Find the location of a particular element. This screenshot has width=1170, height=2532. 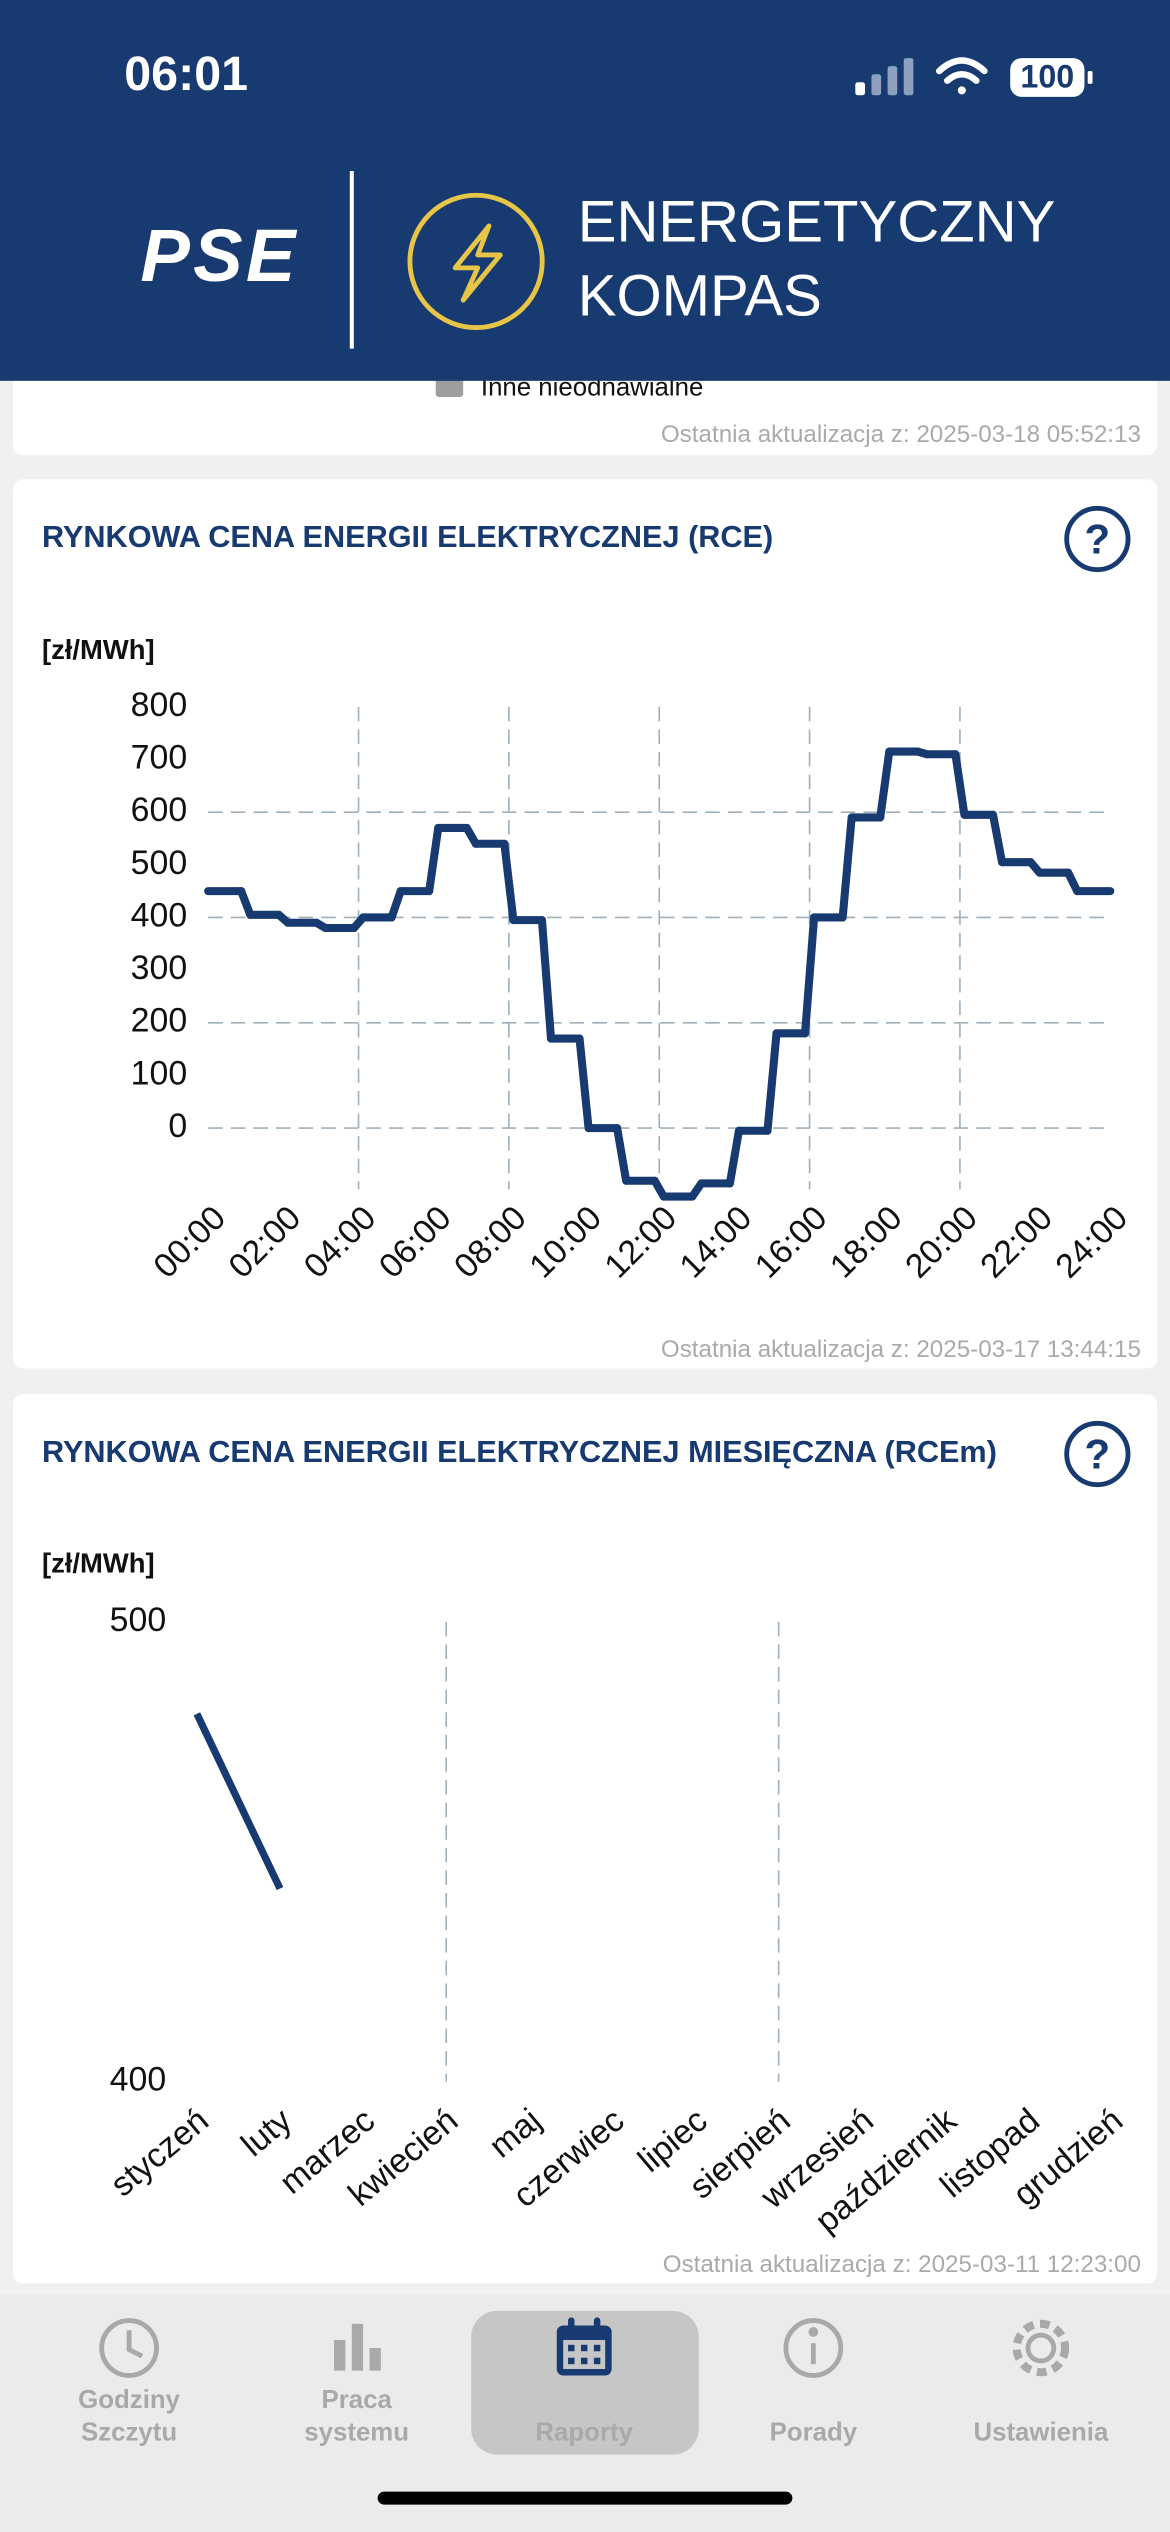

logo-circle is located at coordinates (476, 261).